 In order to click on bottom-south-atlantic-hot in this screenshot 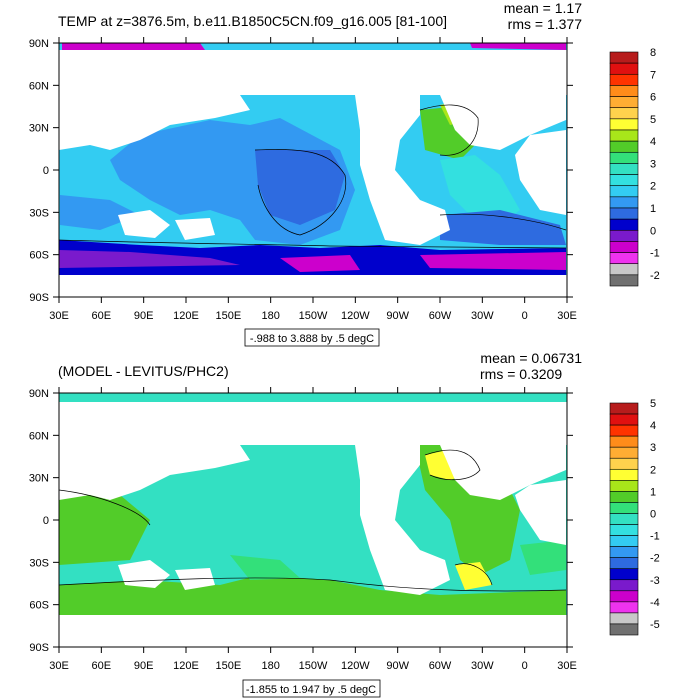, I will do `click(473, 576)`.